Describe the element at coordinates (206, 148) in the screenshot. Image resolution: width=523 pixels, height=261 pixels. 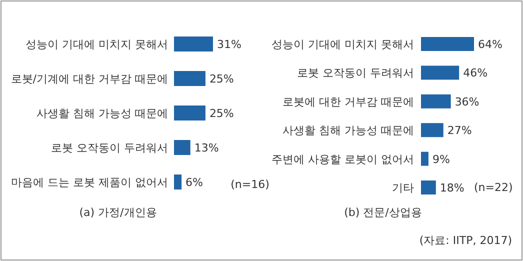
I see `data-label: 13%` at that location.